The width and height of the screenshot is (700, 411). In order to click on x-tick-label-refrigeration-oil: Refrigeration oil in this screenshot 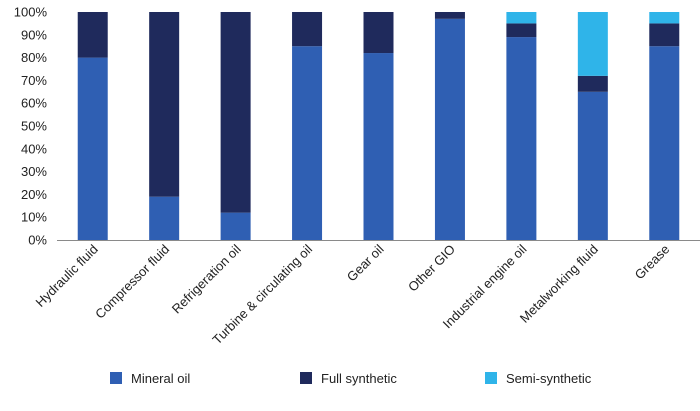, I will do `click(206, 278)`.